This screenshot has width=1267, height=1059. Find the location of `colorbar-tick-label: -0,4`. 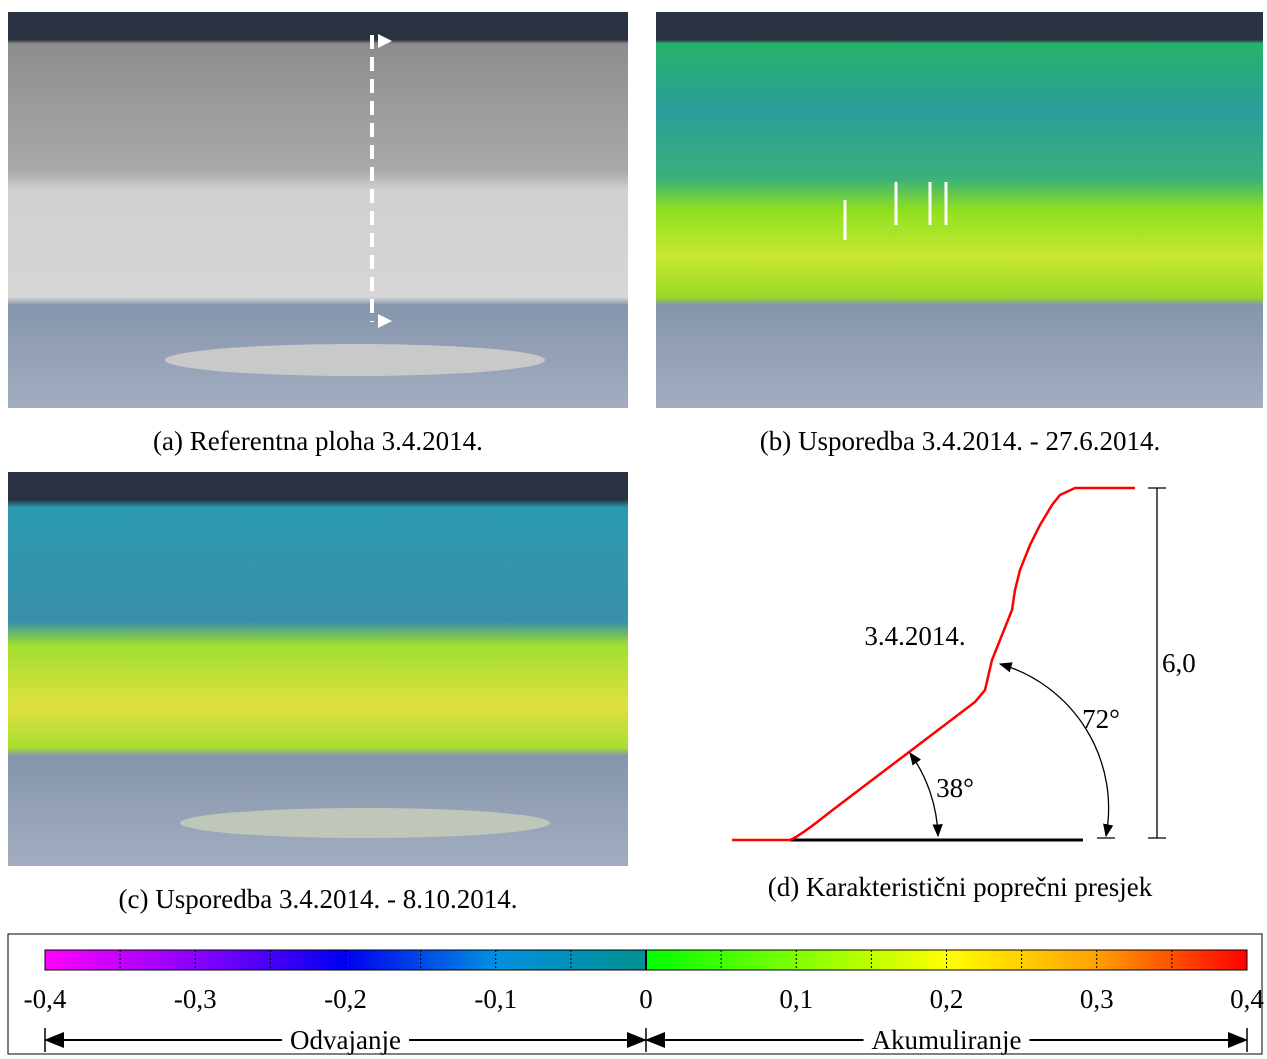

colorbar-tick-label: -0,4 is located at coordinates (45, 999).